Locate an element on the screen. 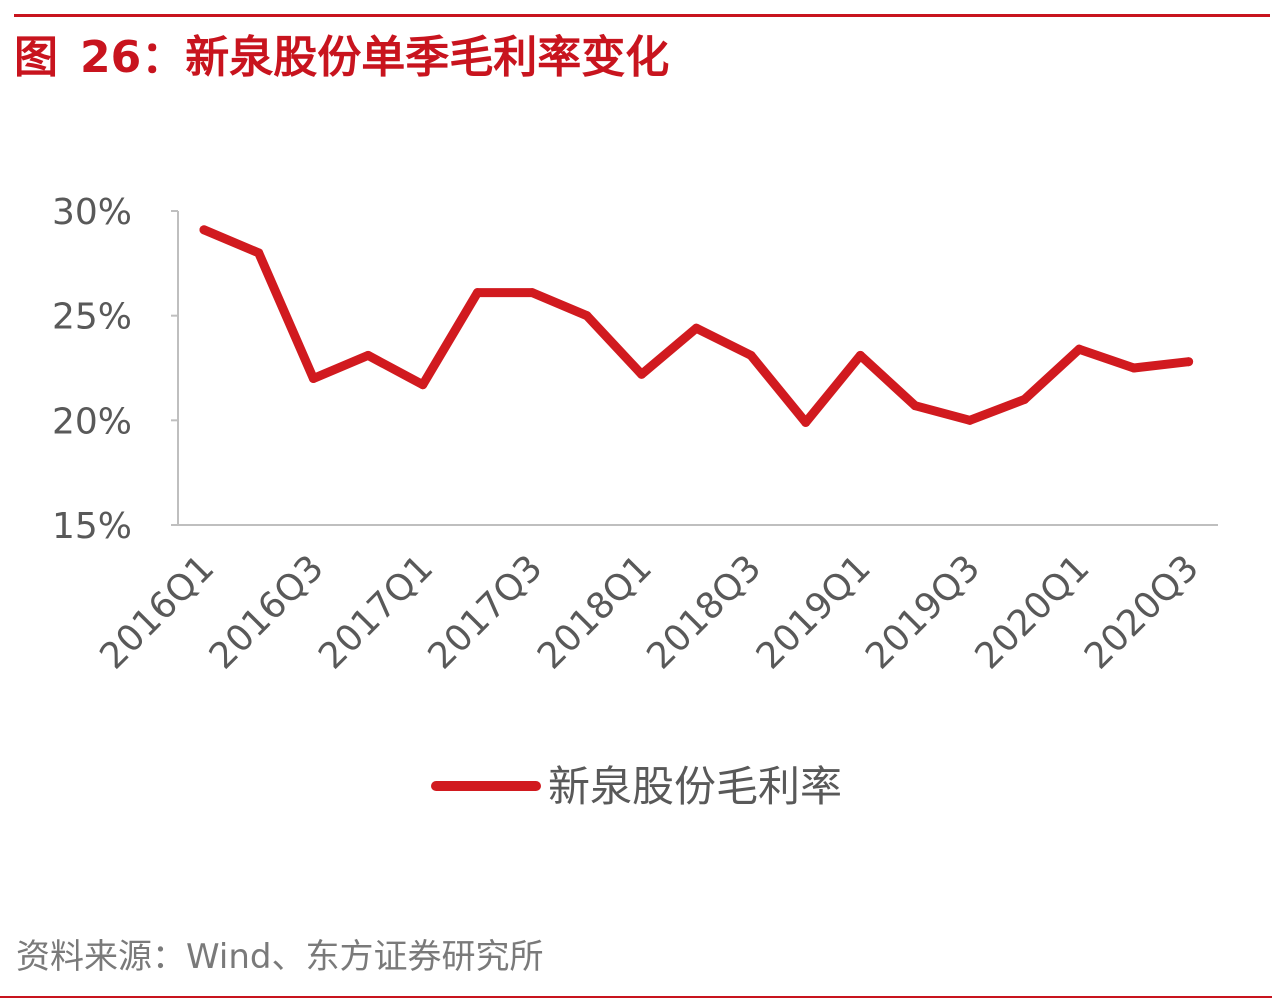 The width and height of the screenshot is (1272, 1006). x-tick-label: 2020Q1 is located at coordinates (1033, 612).